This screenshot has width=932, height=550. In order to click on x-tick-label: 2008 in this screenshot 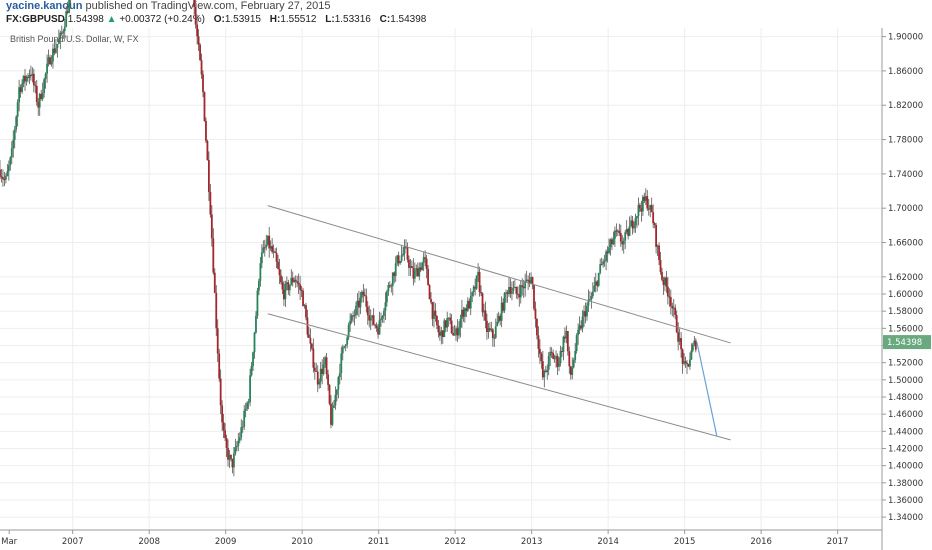, I will do `click(149, 542)`.